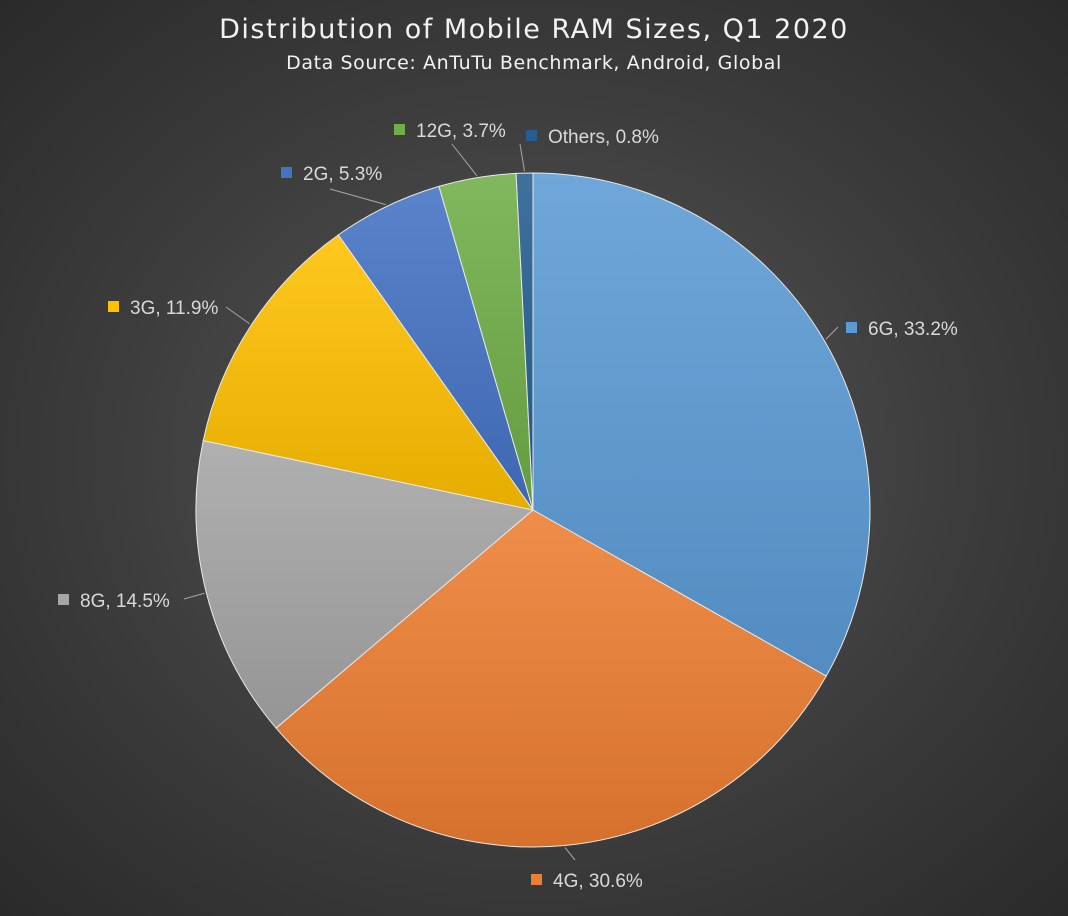 This screenshot has width=1068, height=916. Describe the element at coordinates (286, 172) in the screenshot. I see `label-key-2g` at that location.